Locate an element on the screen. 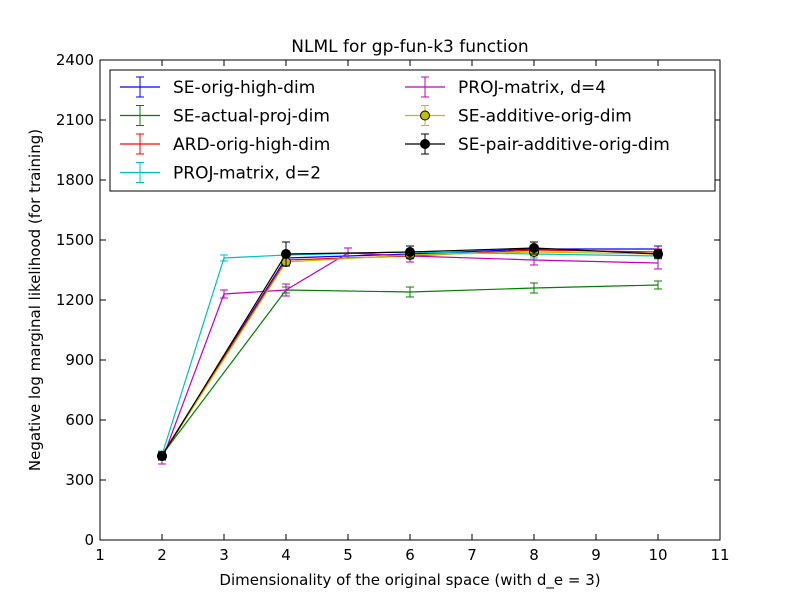 The width and height of the screenshot is (800, 600). legend-label: PROJ-matrix, d=4 is located at coordinates (532, 88).